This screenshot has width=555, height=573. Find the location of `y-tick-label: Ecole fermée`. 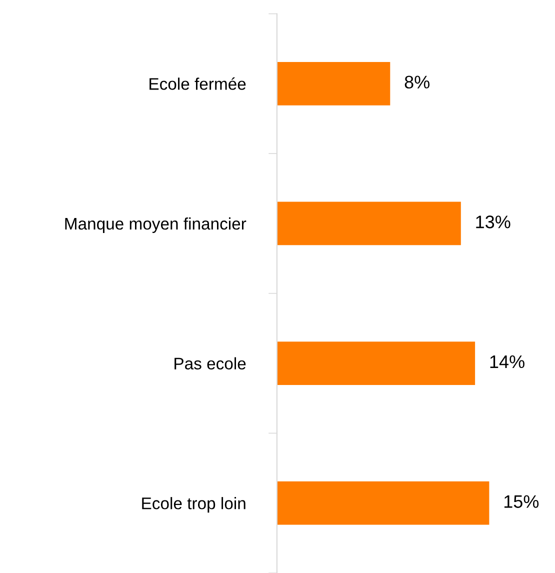

y-tick-label: Ecole fermée is located at coordinates (198, 83).